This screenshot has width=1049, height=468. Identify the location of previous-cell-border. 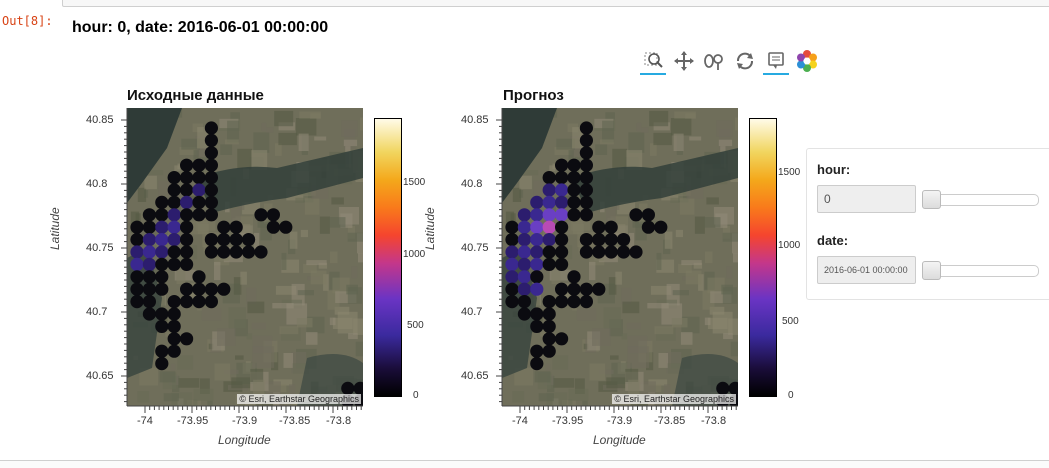
(555, 3).